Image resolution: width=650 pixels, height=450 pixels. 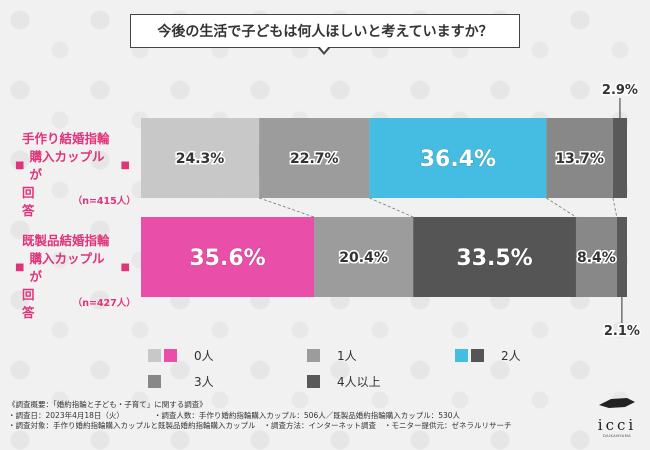 I want to click on value-label: 36.4%, so click(x=458, y=159).